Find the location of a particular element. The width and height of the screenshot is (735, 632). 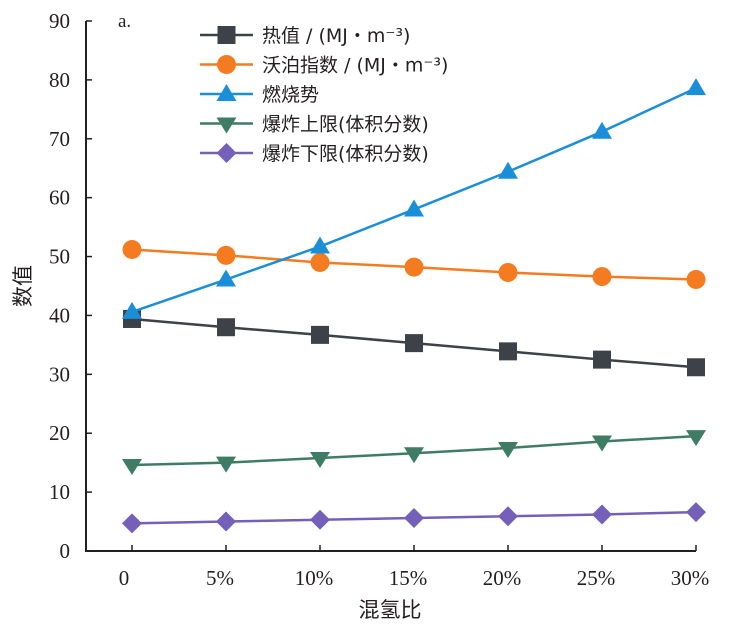

legend-label: 沃泊指数 / (MJ・m⁻³) is located at coordinates (355, 66).